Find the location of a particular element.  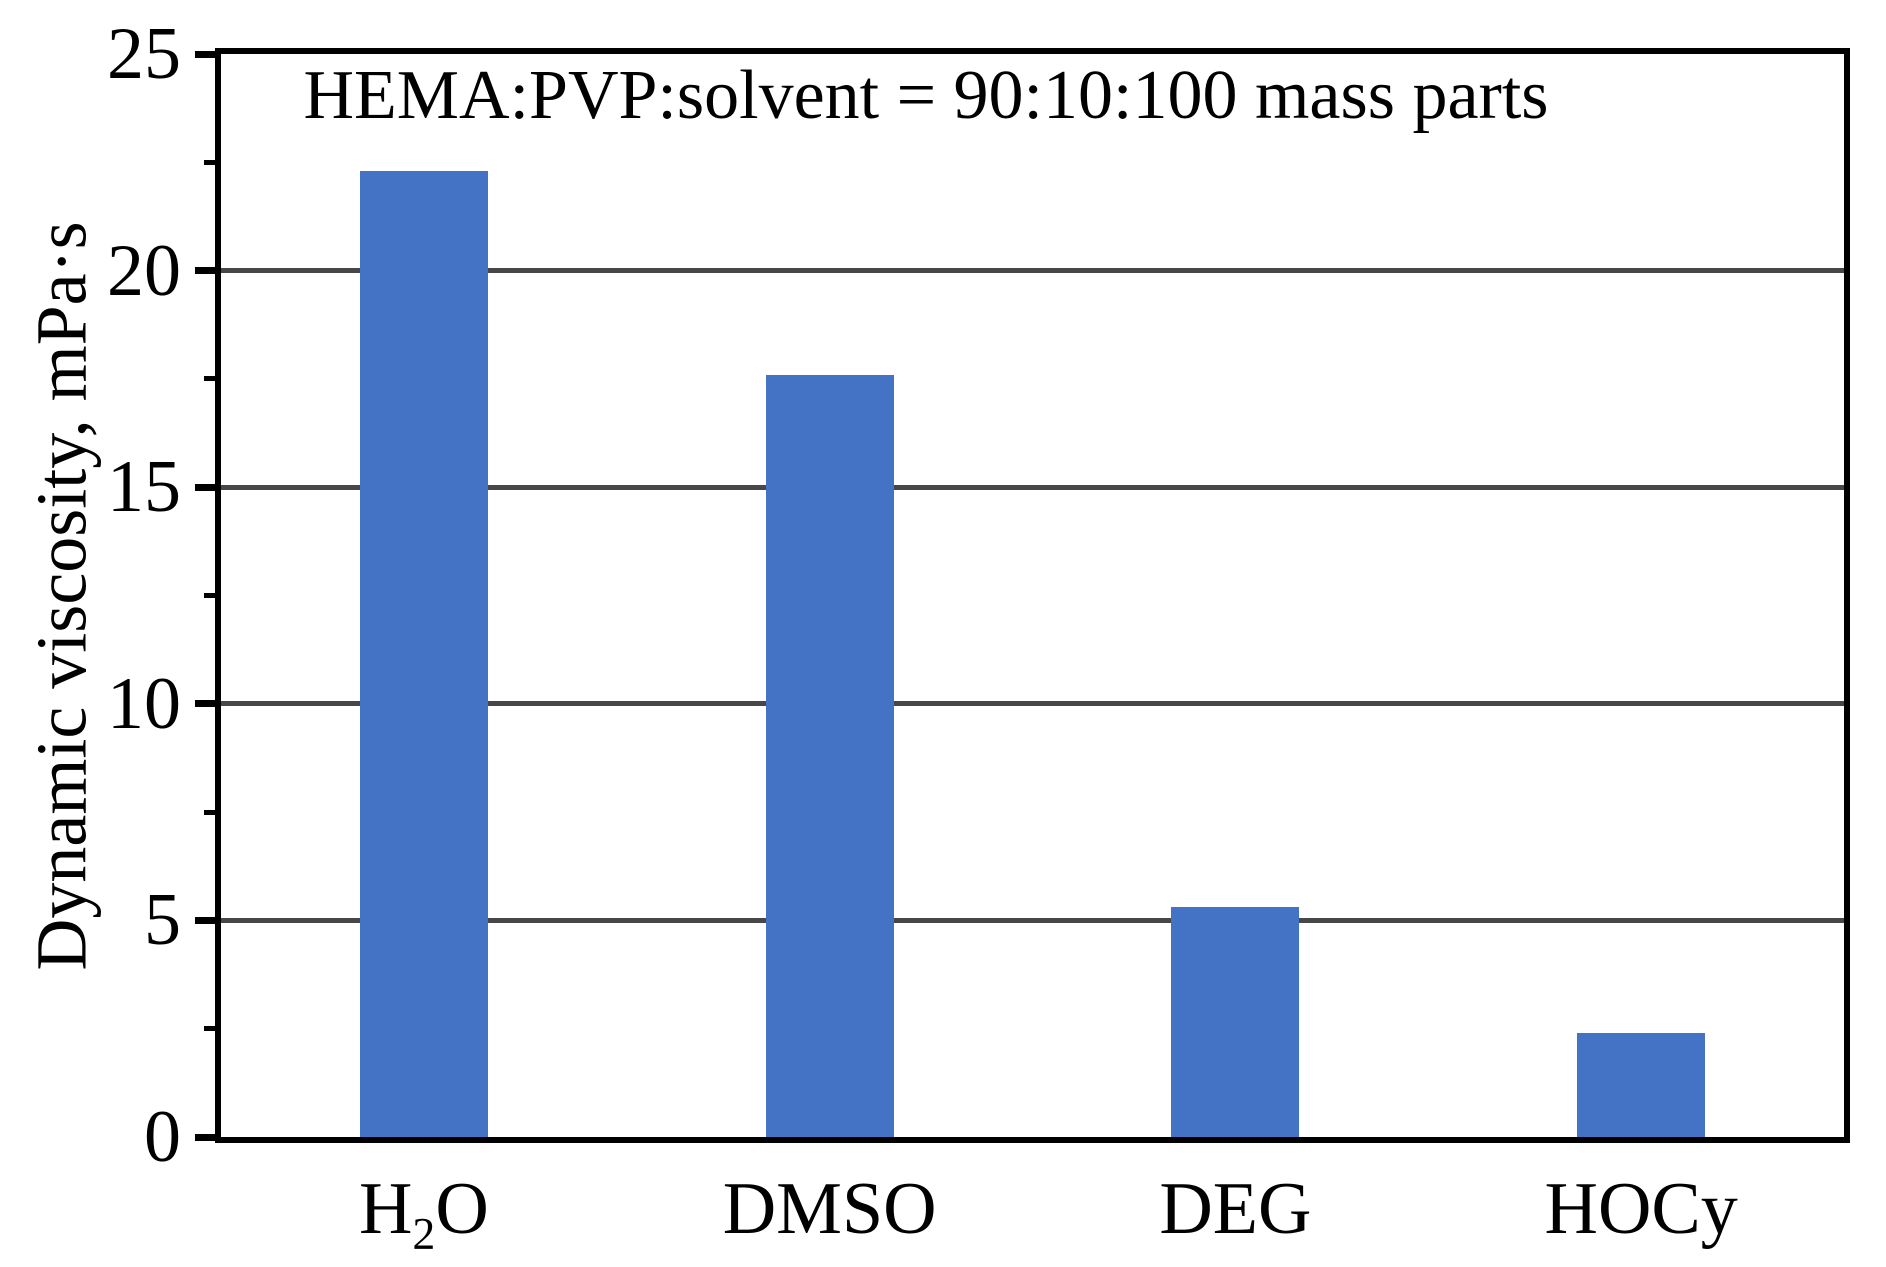

chart-annotation: HEMA:PVP:solvent = 90:10:100 mass parts is located at coordinates (926, 95).